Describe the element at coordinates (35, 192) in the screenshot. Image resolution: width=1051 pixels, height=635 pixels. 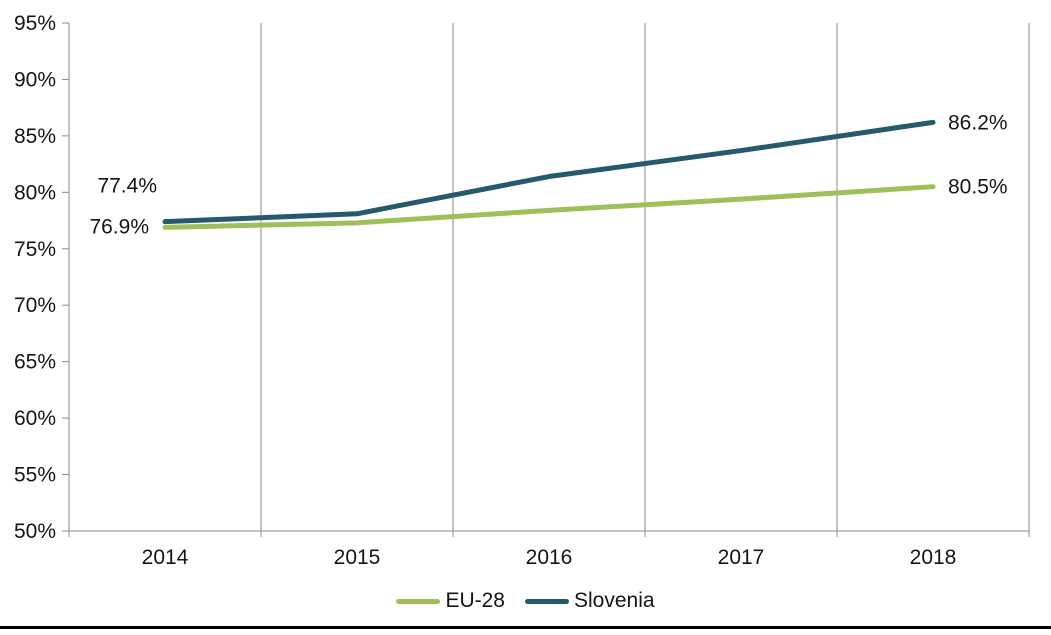
I see `y-tick-label: 80%` at that location.